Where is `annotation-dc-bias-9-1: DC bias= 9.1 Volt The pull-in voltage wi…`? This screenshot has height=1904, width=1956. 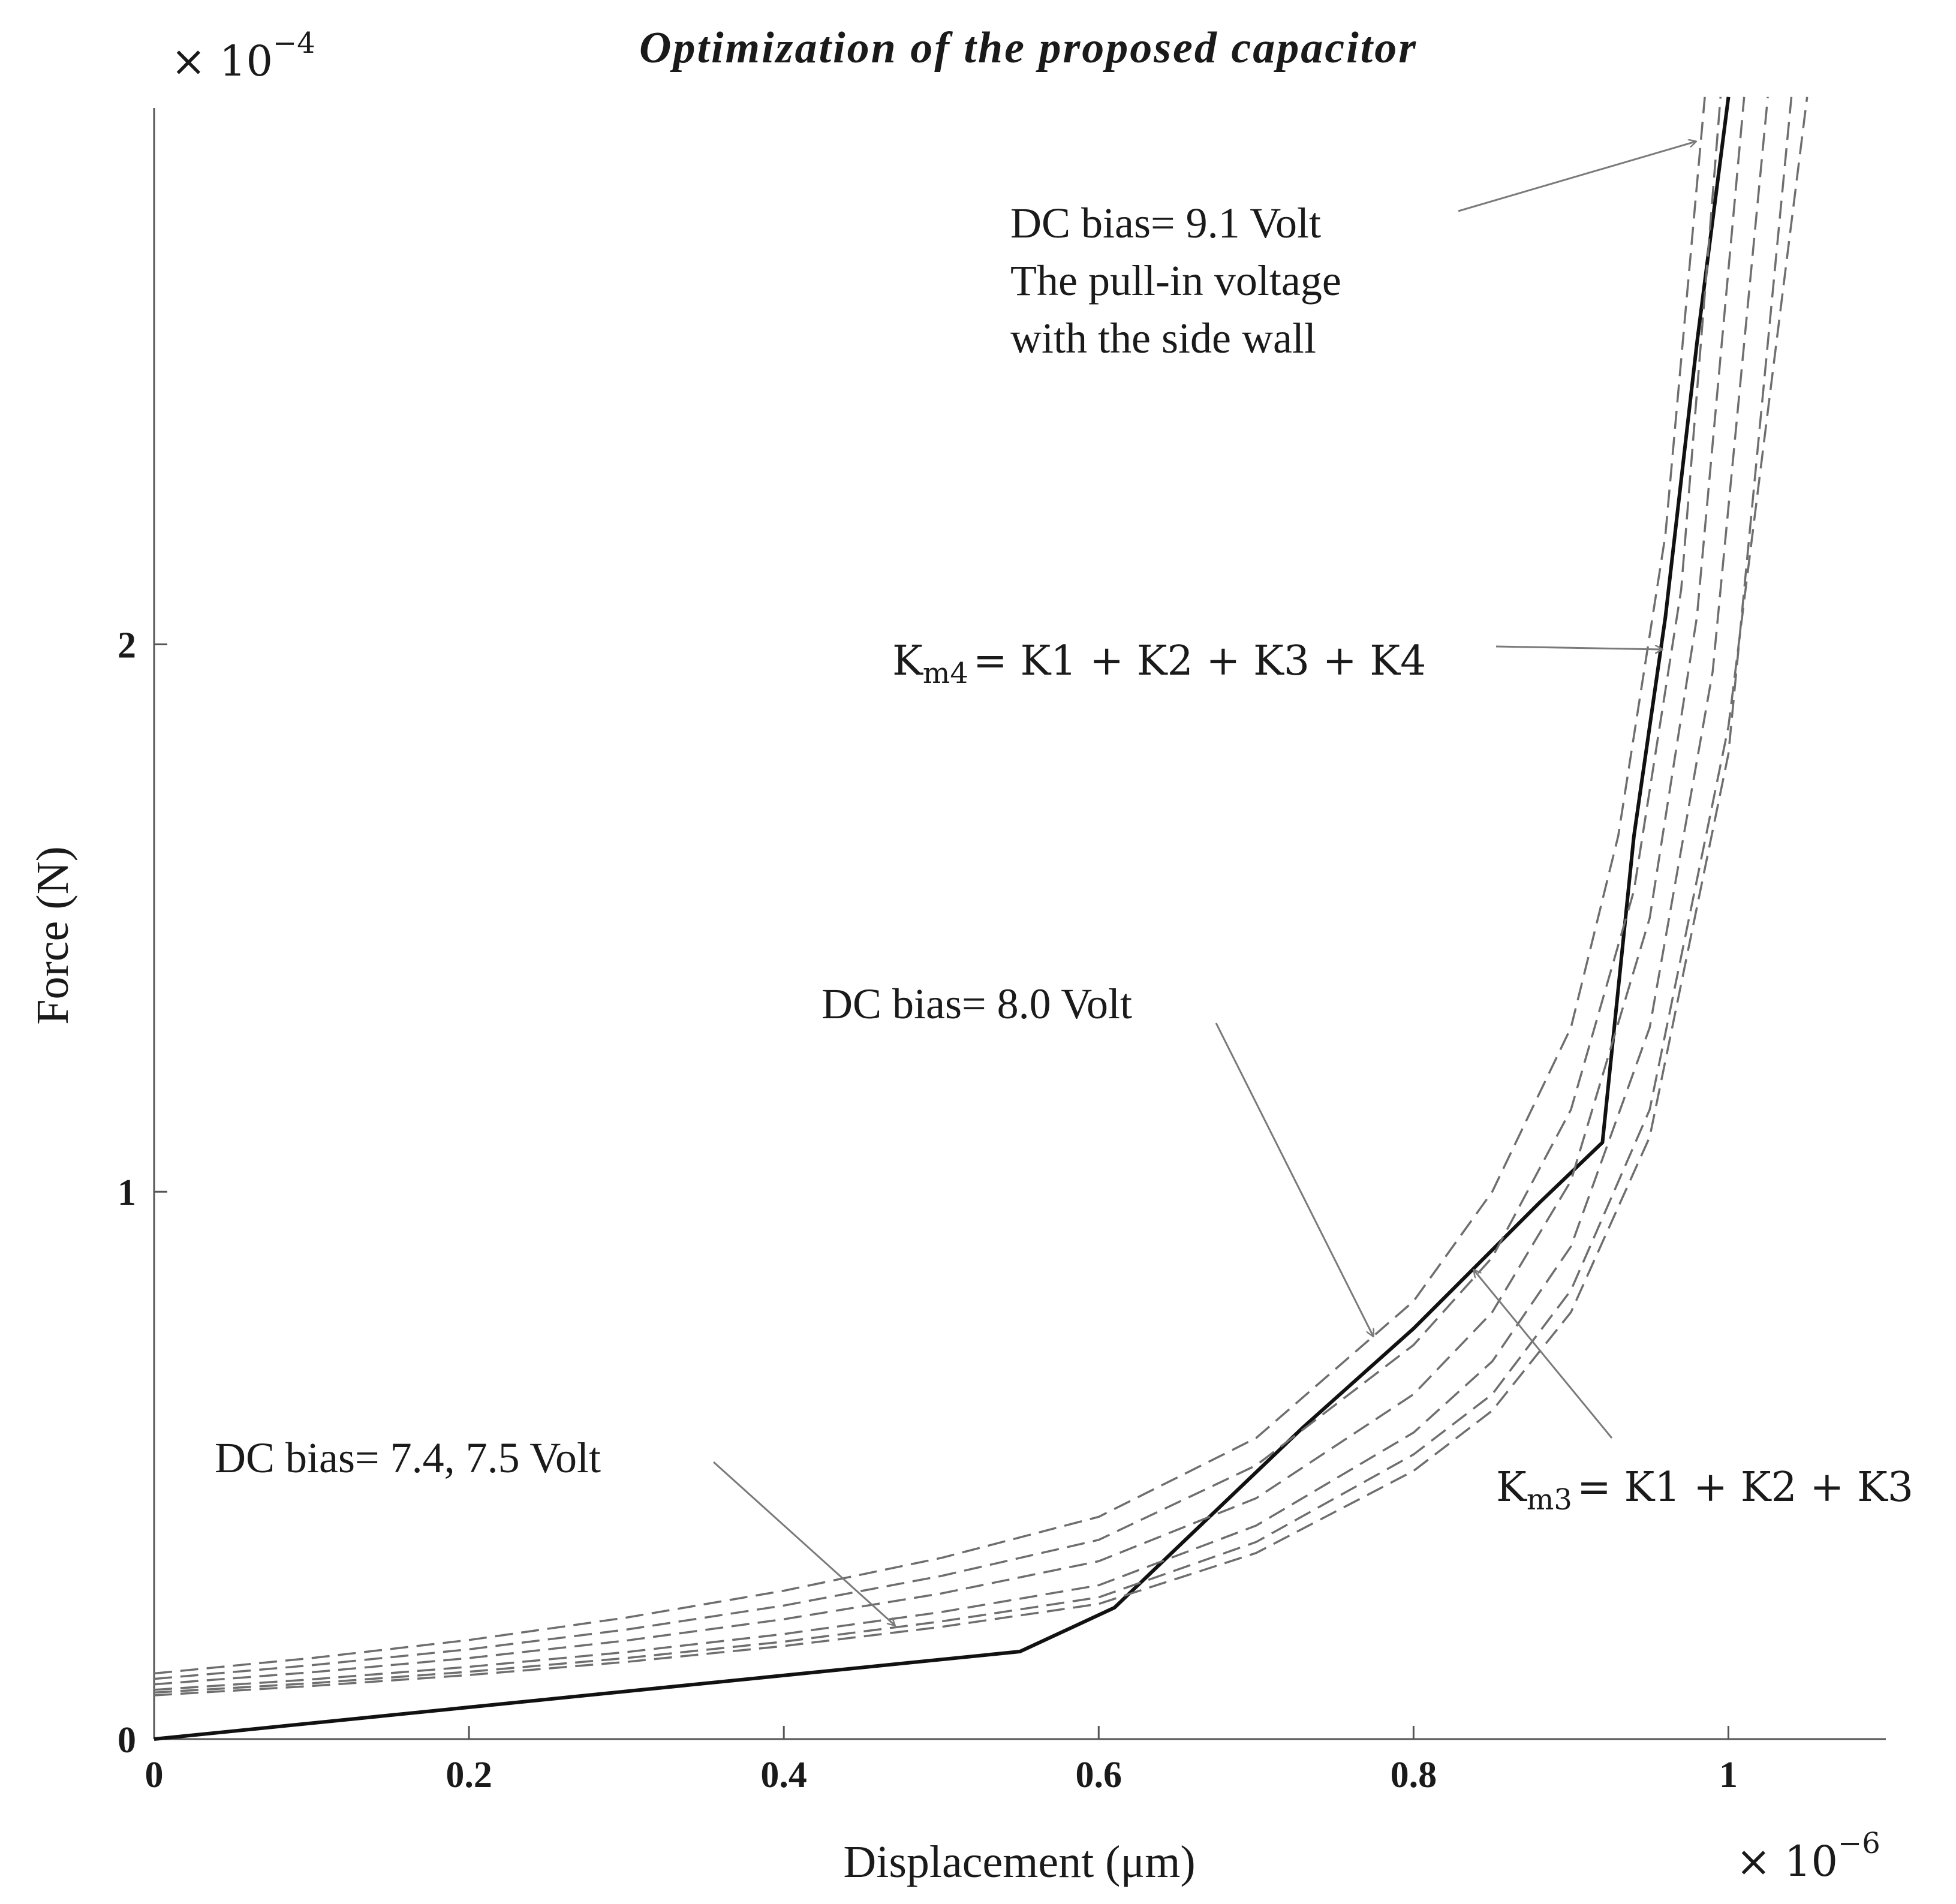 annotation-dc-bias-9-1: DC bias= 9.1 Volt The pull-in voltage wi… is located at coordinates (1353, 252).